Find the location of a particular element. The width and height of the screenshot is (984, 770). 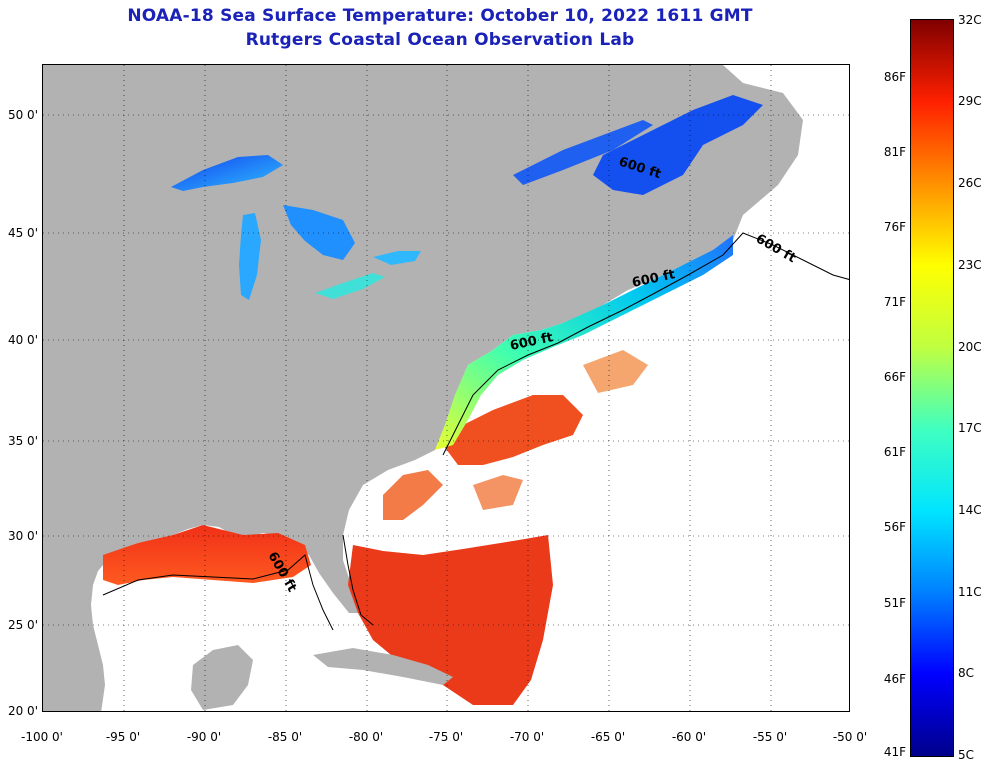

lat-label-30: 30 0' is located at coordinates (22, 536).